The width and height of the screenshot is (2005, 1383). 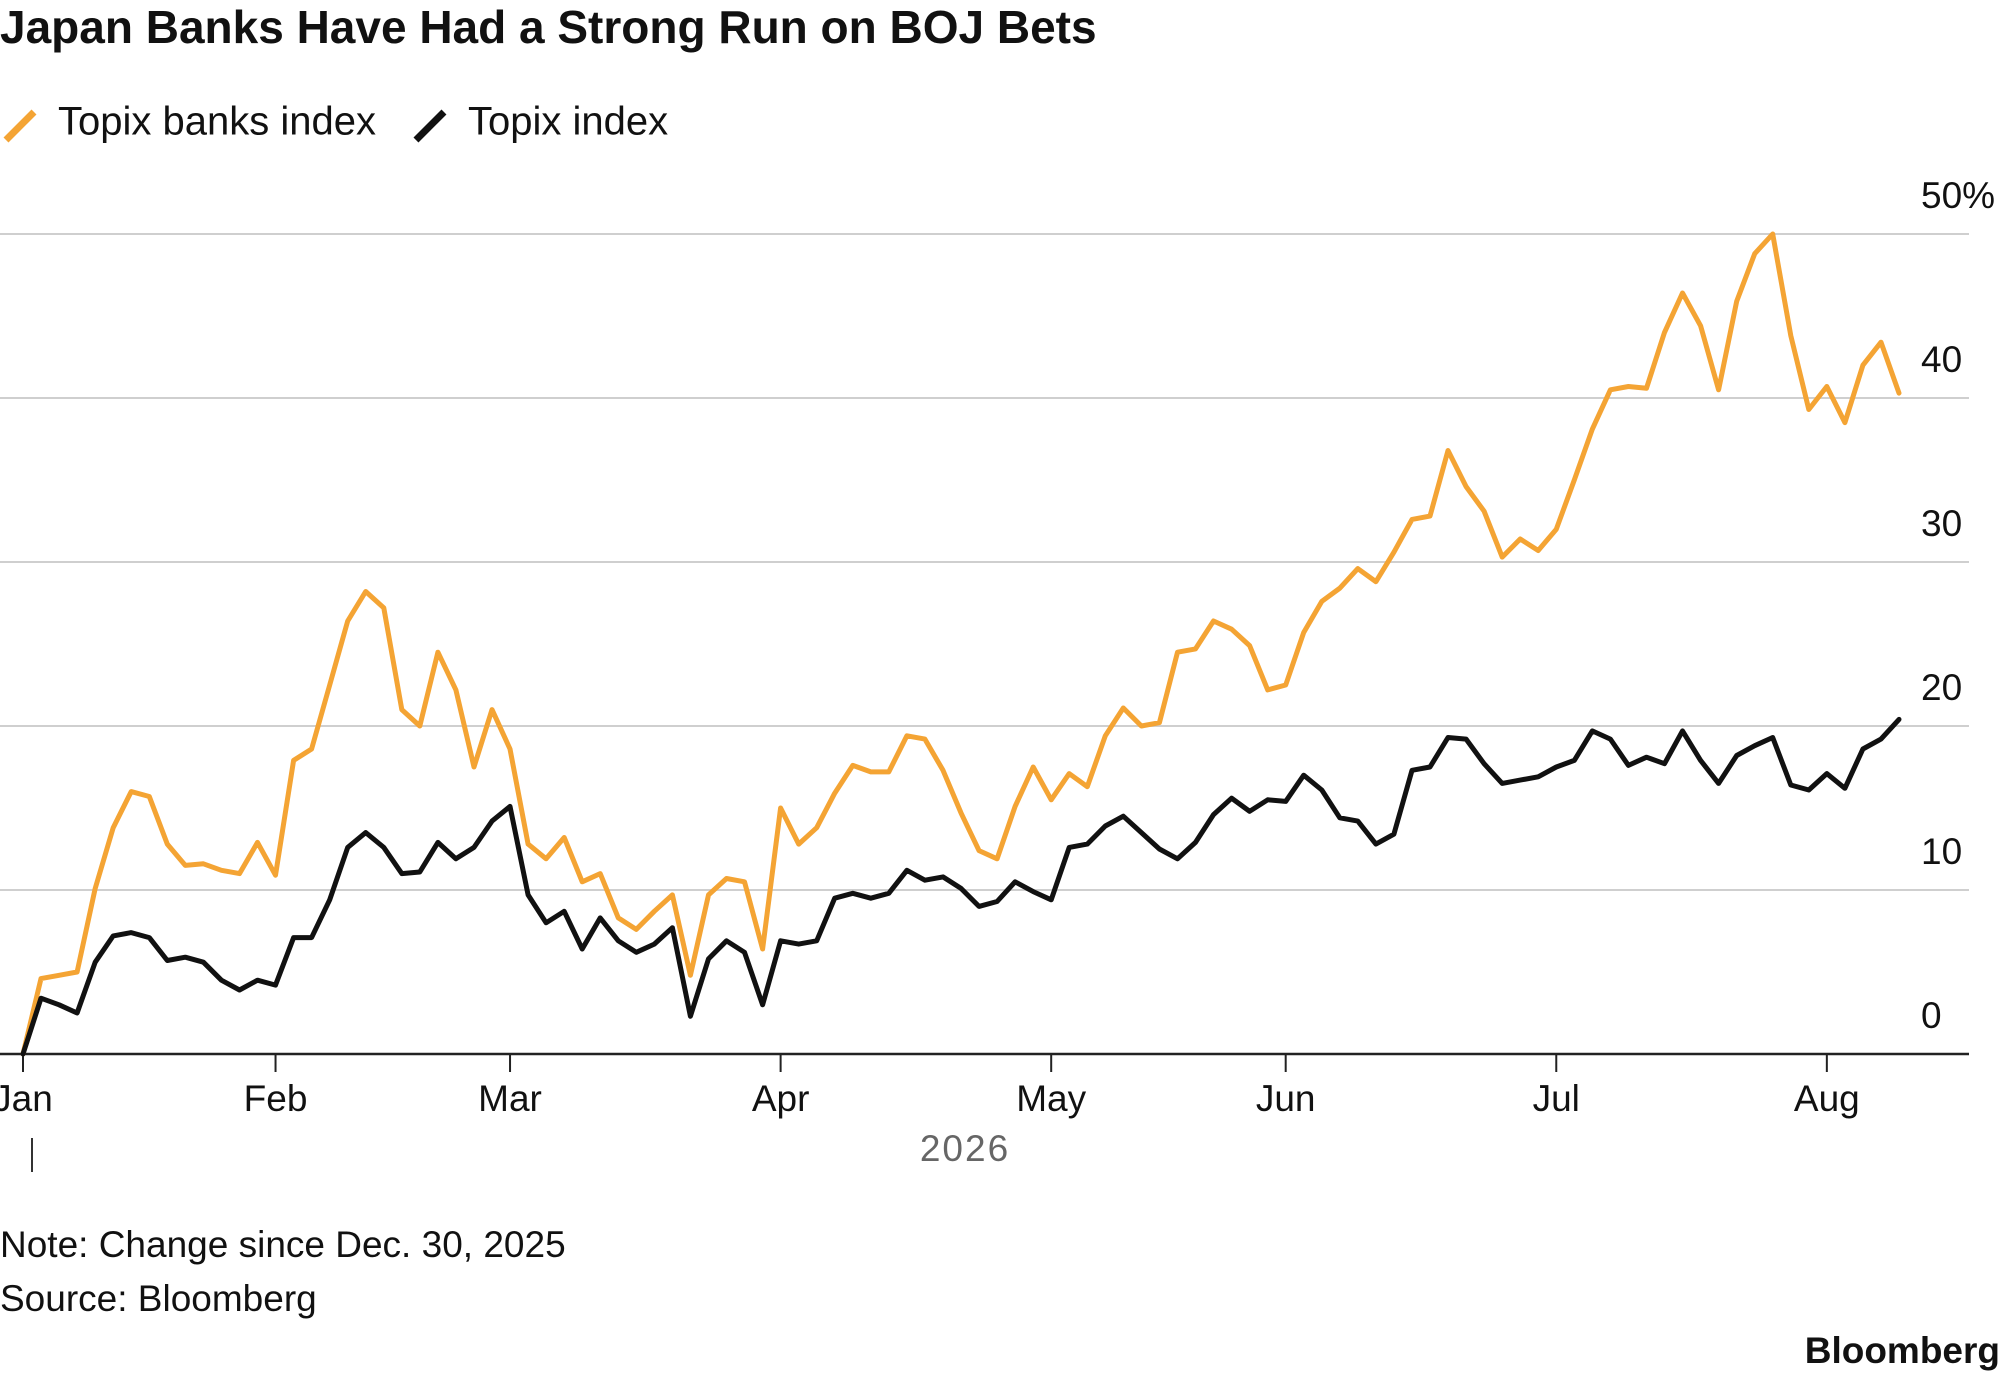 What do you see at coordinates (1827, 1098) in the screenshot?
I see `x-tick-label: Aug` at bounding box center [1827, 1098].